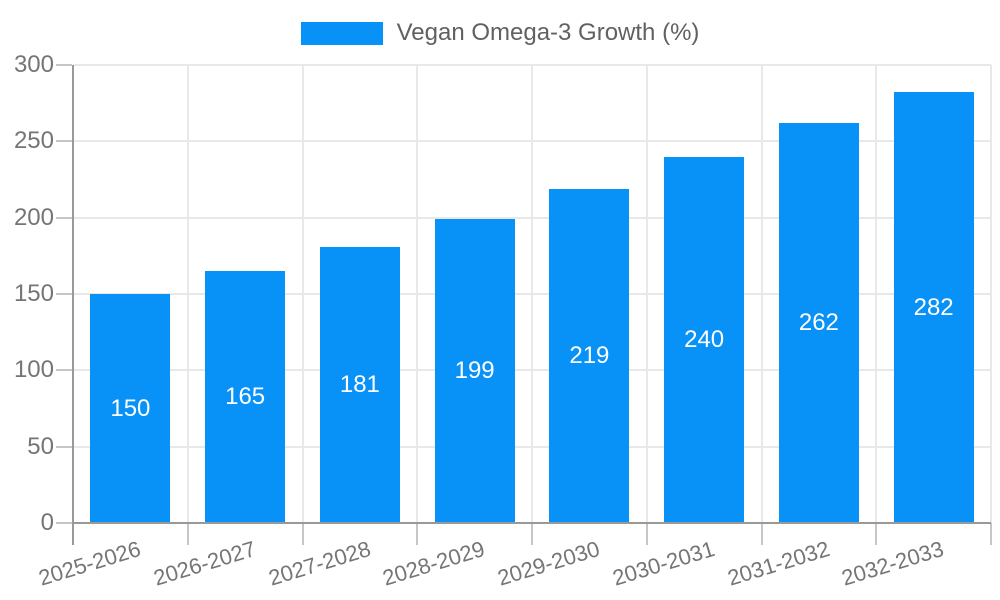 The image size is (1000, 600). What do you see at coordinates (73, 294) in the screenshot?
I see `y-axis-line` at bounding box center [73, 294].